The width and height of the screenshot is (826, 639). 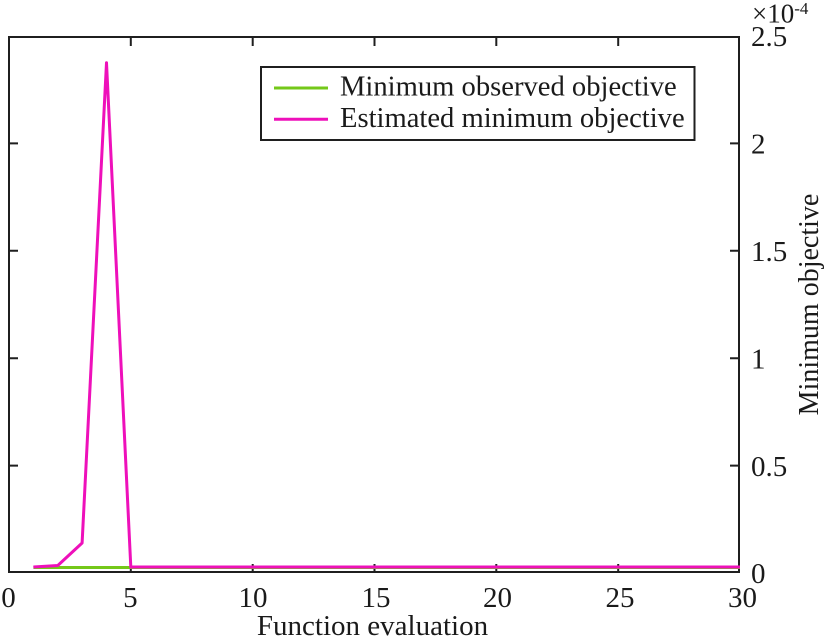 What do you see at coordinates (758, 145) in the screenshot?
I see `svg-text: 2` at bounding box center [758, 145].